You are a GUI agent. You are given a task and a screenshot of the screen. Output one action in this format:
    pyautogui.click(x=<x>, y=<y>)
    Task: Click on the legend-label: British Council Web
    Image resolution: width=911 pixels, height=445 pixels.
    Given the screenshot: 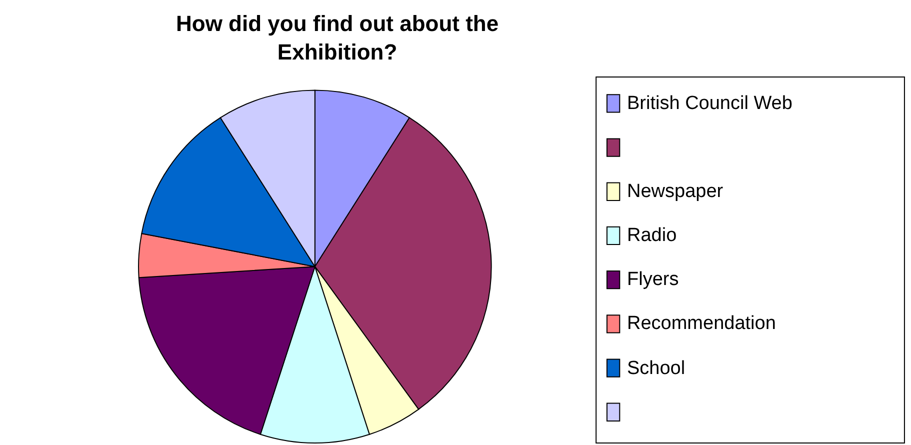 What is the action you would take?
    pyautogui.click(x=709, y=103)
    